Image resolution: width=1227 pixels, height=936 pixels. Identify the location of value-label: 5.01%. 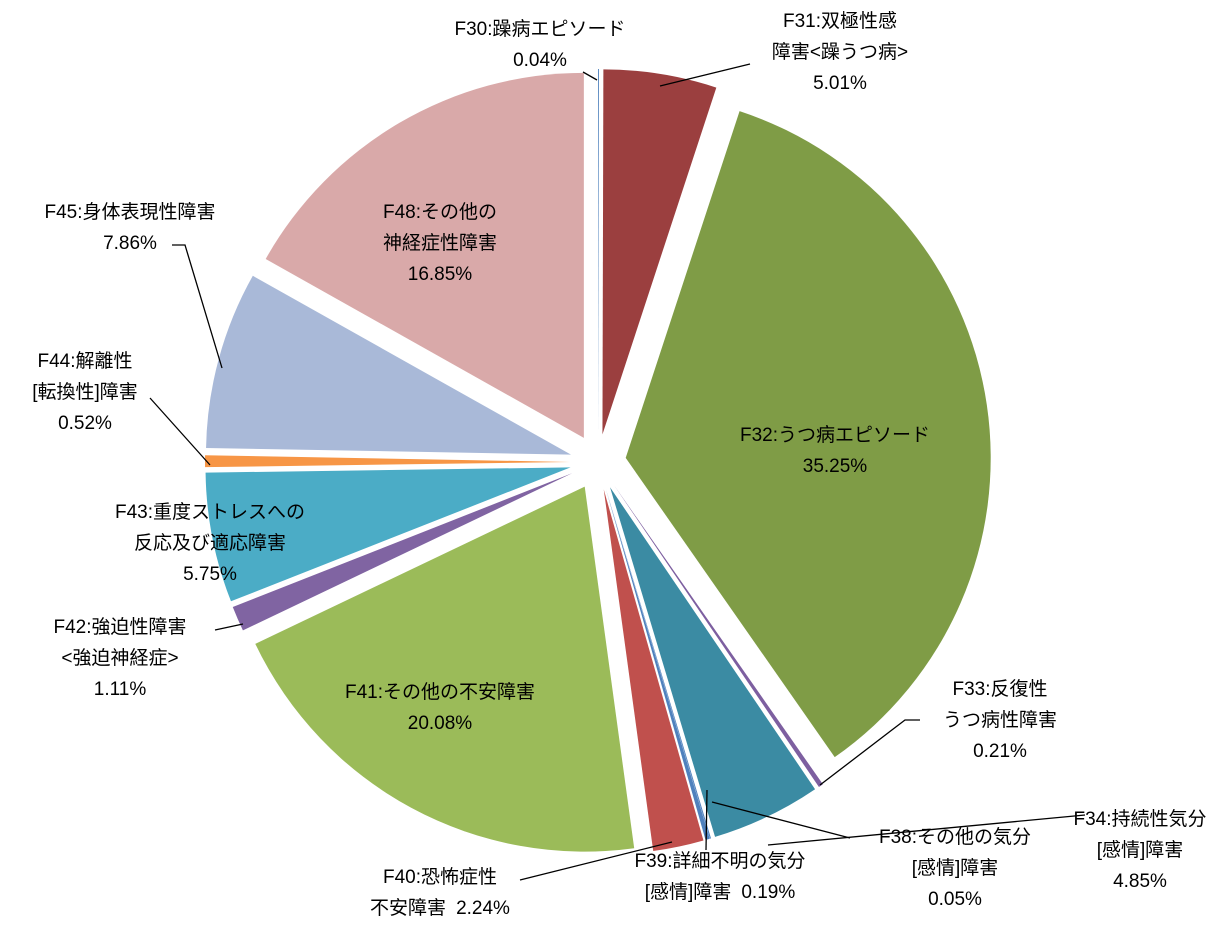
(840, 83).